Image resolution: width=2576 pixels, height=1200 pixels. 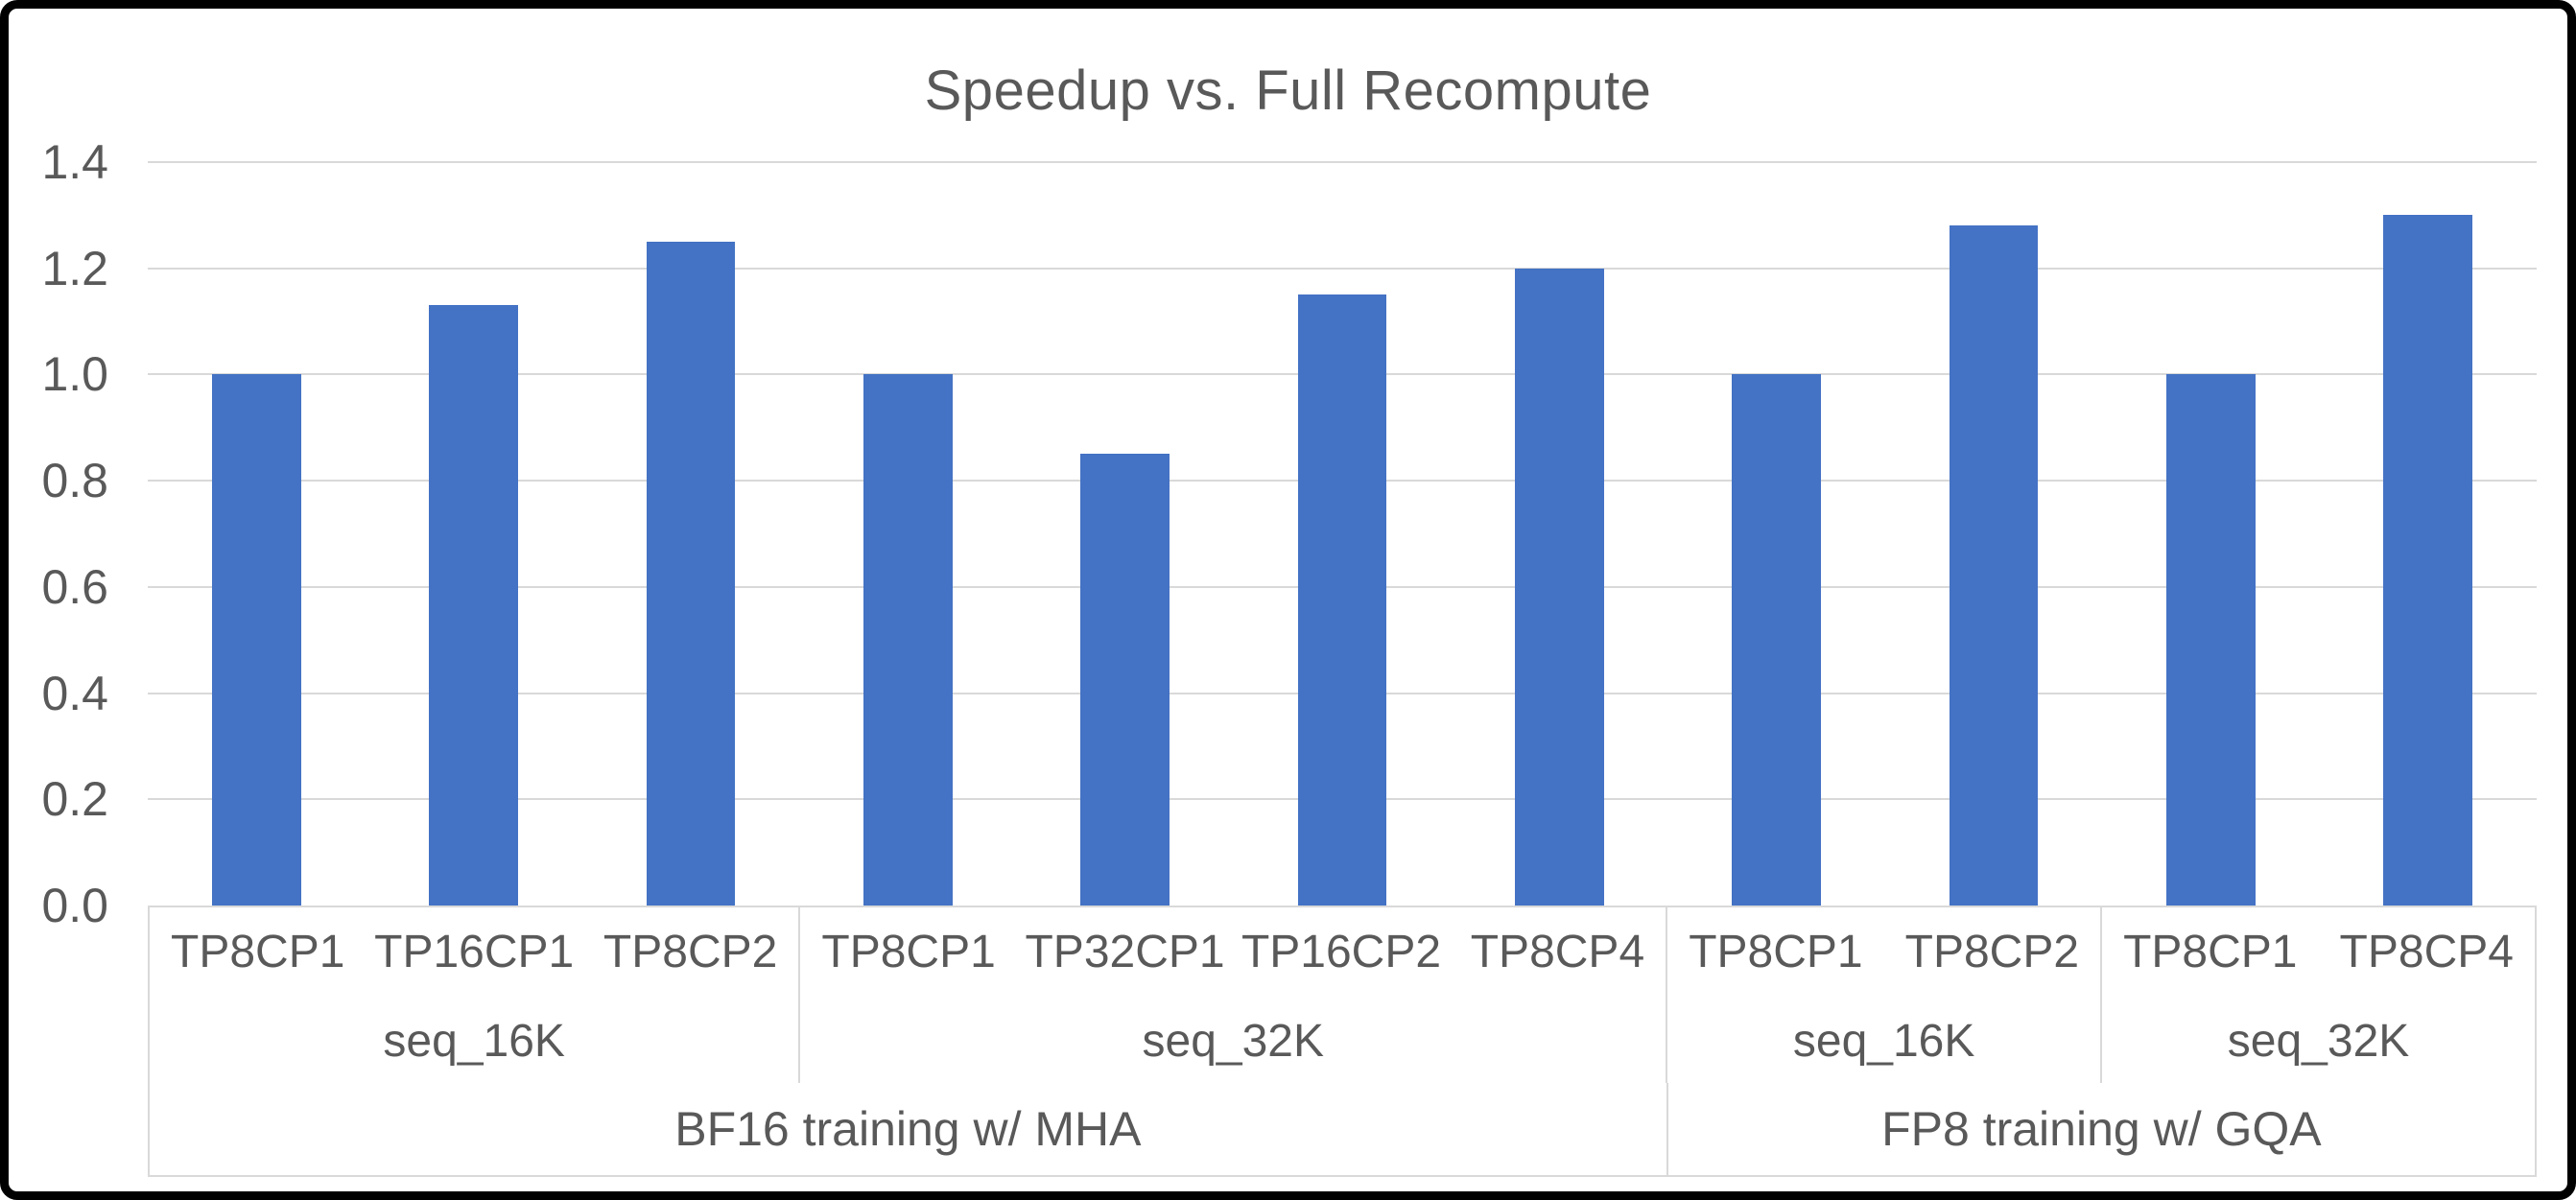 I want to click on y-axis-tick-label: 0.4, so click(x=75, y=693).